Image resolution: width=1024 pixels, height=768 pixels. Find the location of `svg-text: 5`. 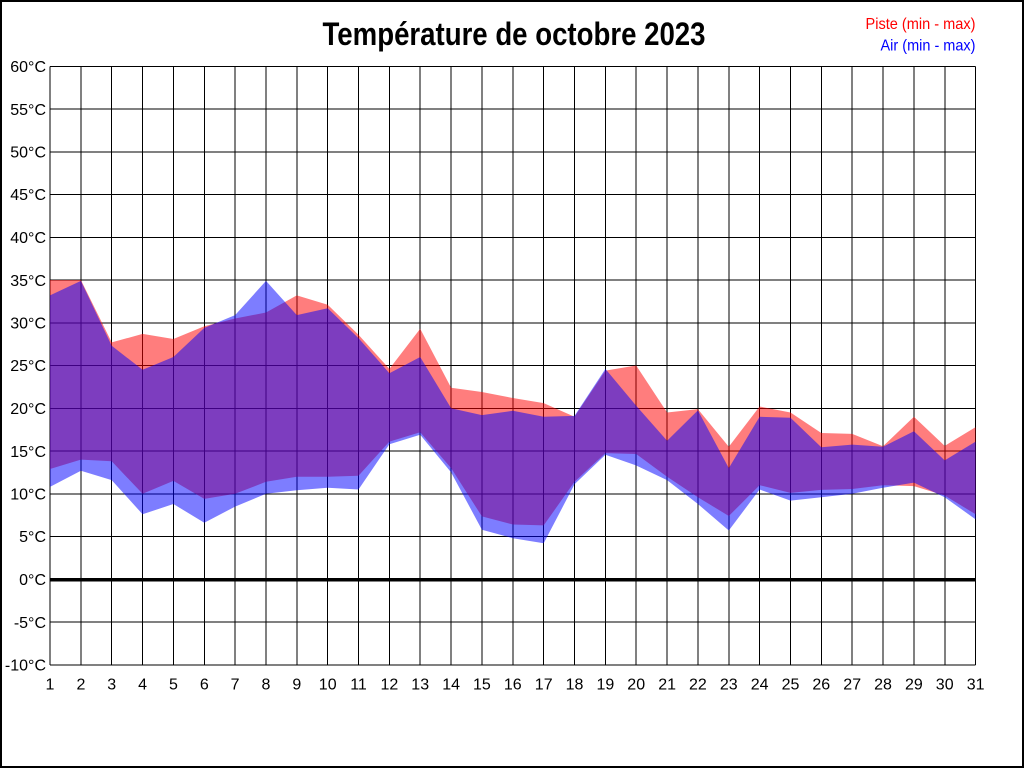

svg-text: 5 is located at coordinates (173, 685).